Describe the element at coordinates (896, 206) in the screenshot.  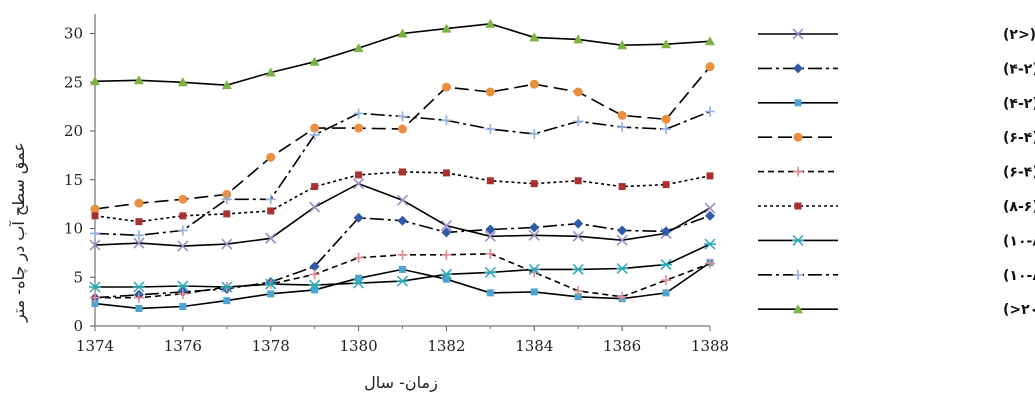
I see `legend-item: رحیم آباد (۶-۸)` at that location.